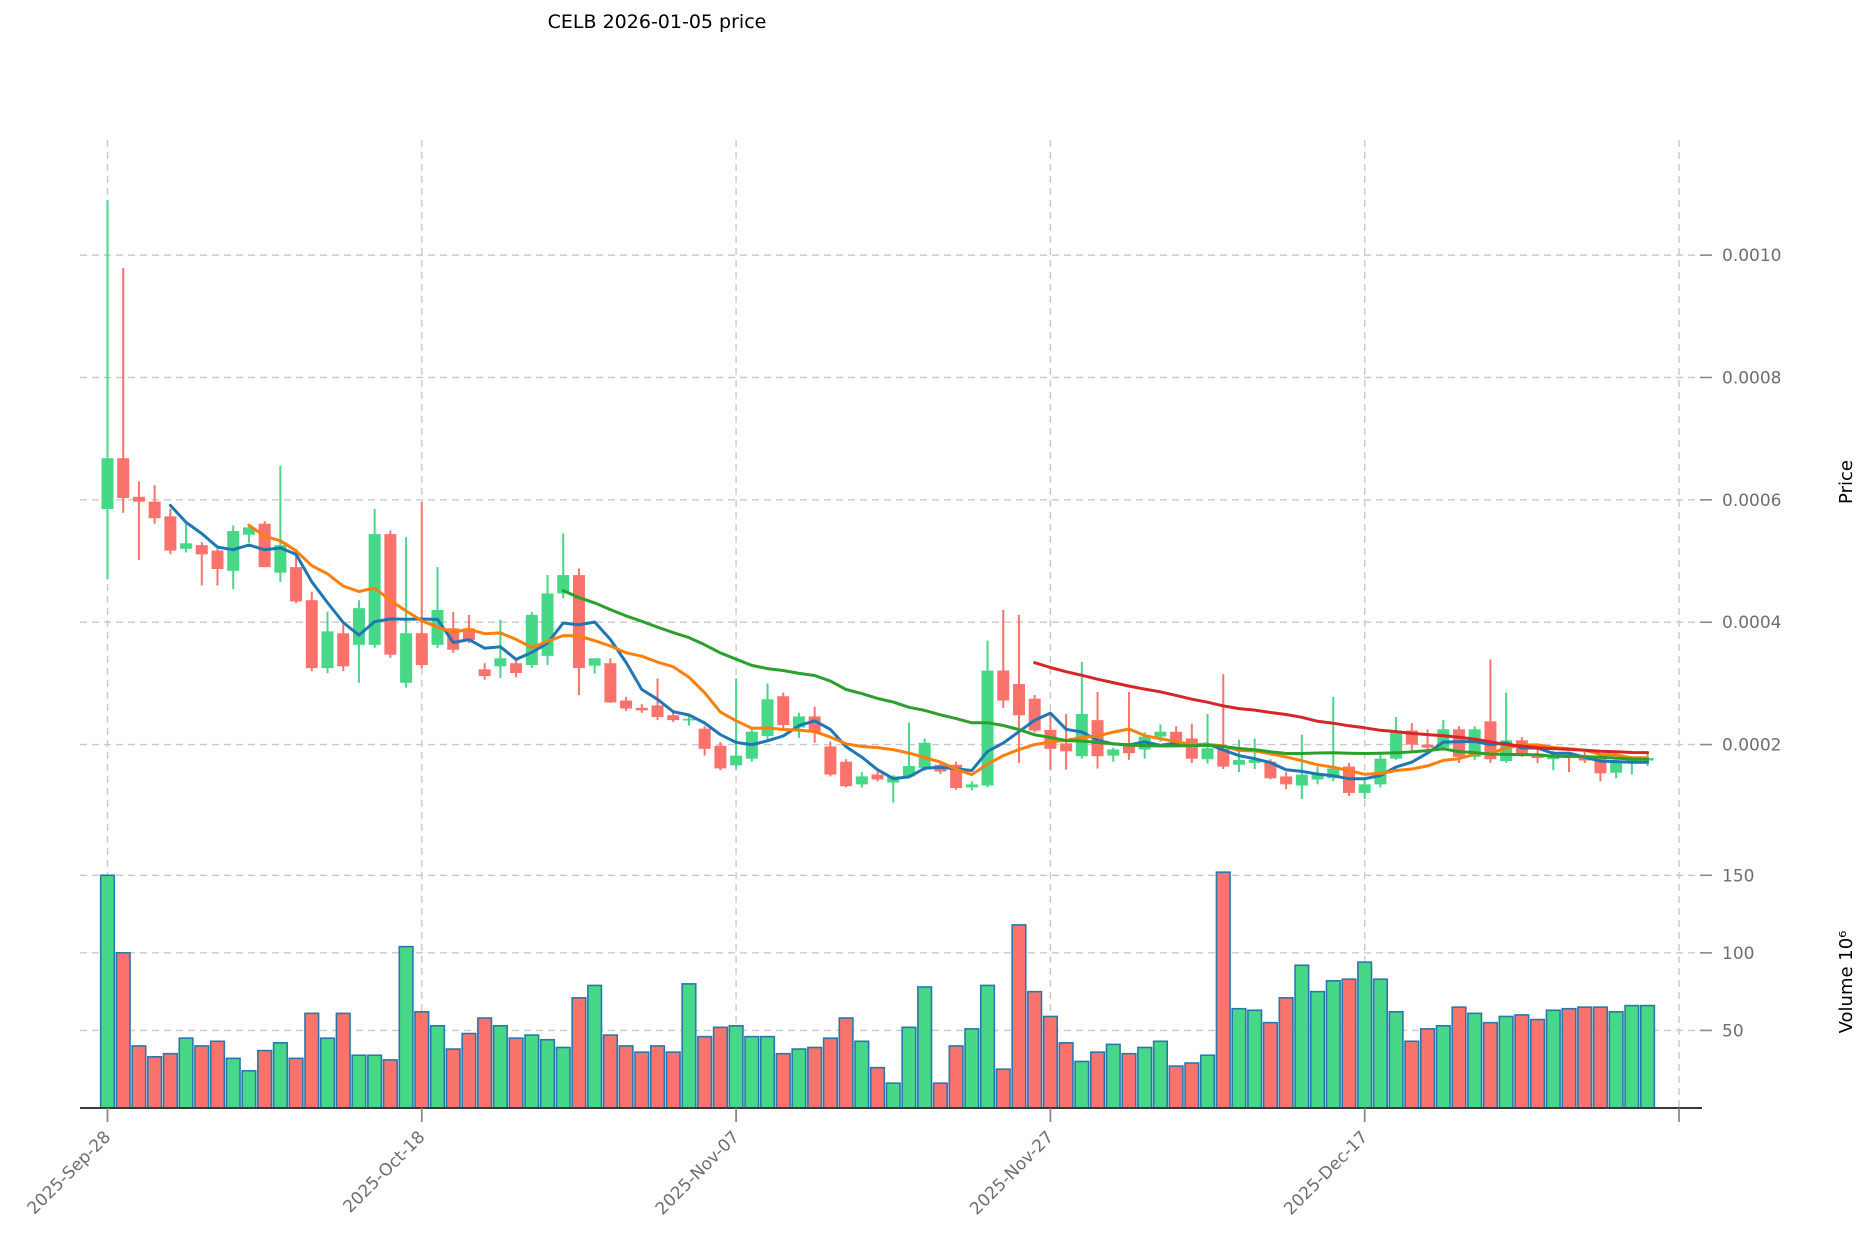 This screenshot has height=1246, width=1873. Describe the element at coordinates (1751, 746) in the screenshot. I see `price-tick-label: 0.0002` at that location.